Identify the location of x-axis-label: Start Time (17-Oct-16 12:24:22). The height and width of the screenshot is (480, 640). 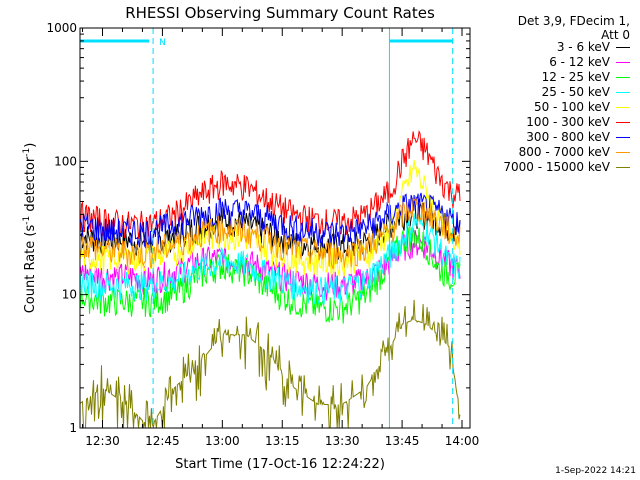
(280, 464).